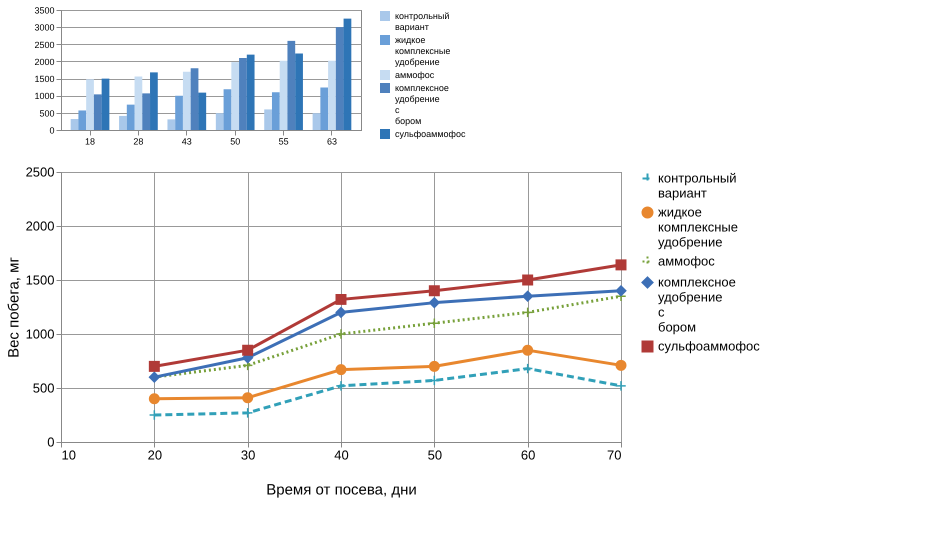 Image resolution: width=941 pixels, height=534 pixels. I want to click on x-axis-title: Время от посева, дни, so click(341, 490).